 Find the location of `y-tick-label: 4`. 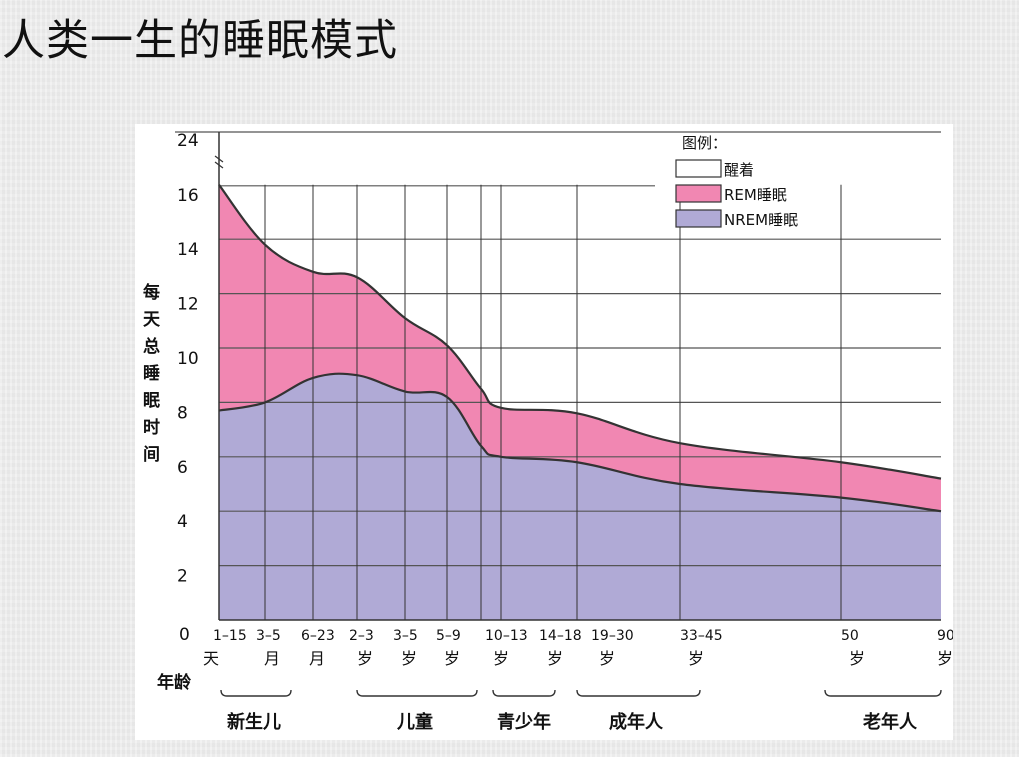

y-tick-label: 4 is located at coordinates (182, 522).